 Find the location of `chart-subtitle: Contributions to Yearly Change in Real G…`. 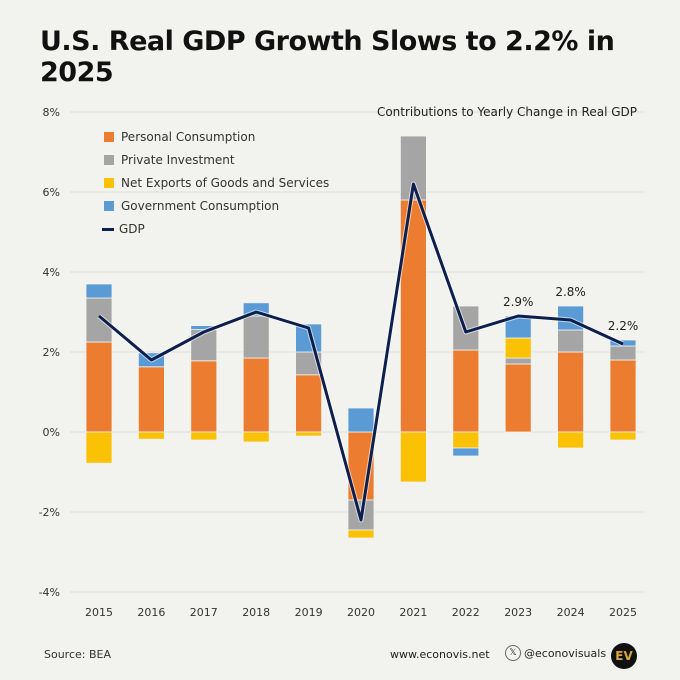

chart-subtitle: Contributions to Yearly Change in Real G… is located at coordinates (507, 112).